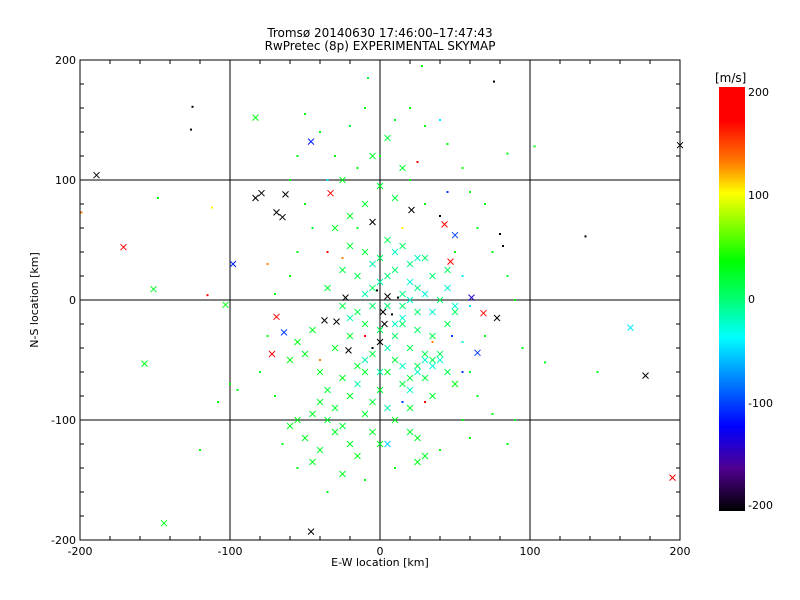 This screenshot has width=800, height=600. I want to click on y-axis-label: N-S location [km], so click(34, 300).